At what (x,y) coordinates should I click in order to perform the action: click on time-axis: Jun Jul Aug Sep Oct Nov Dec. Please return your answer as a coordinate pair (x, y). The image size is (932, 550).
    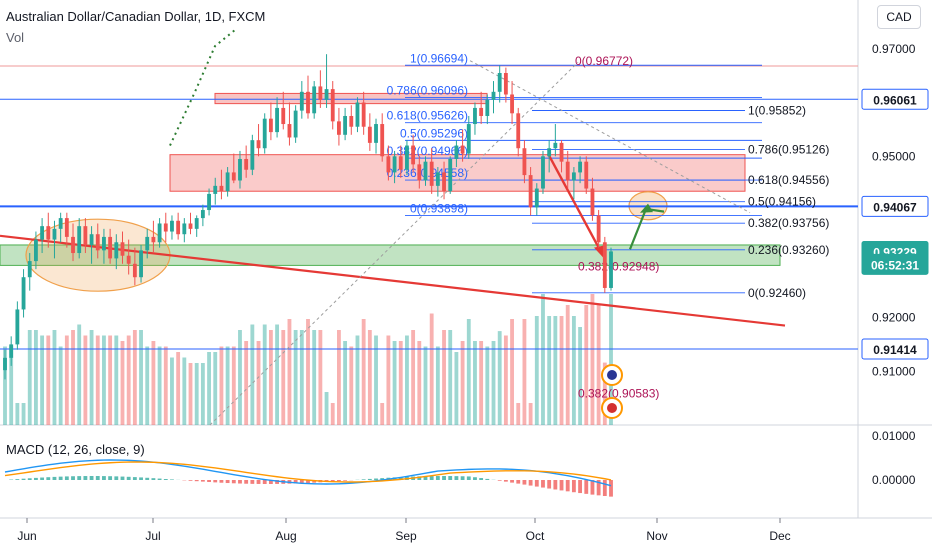
    Looking at the image, I should click on (404, 530).